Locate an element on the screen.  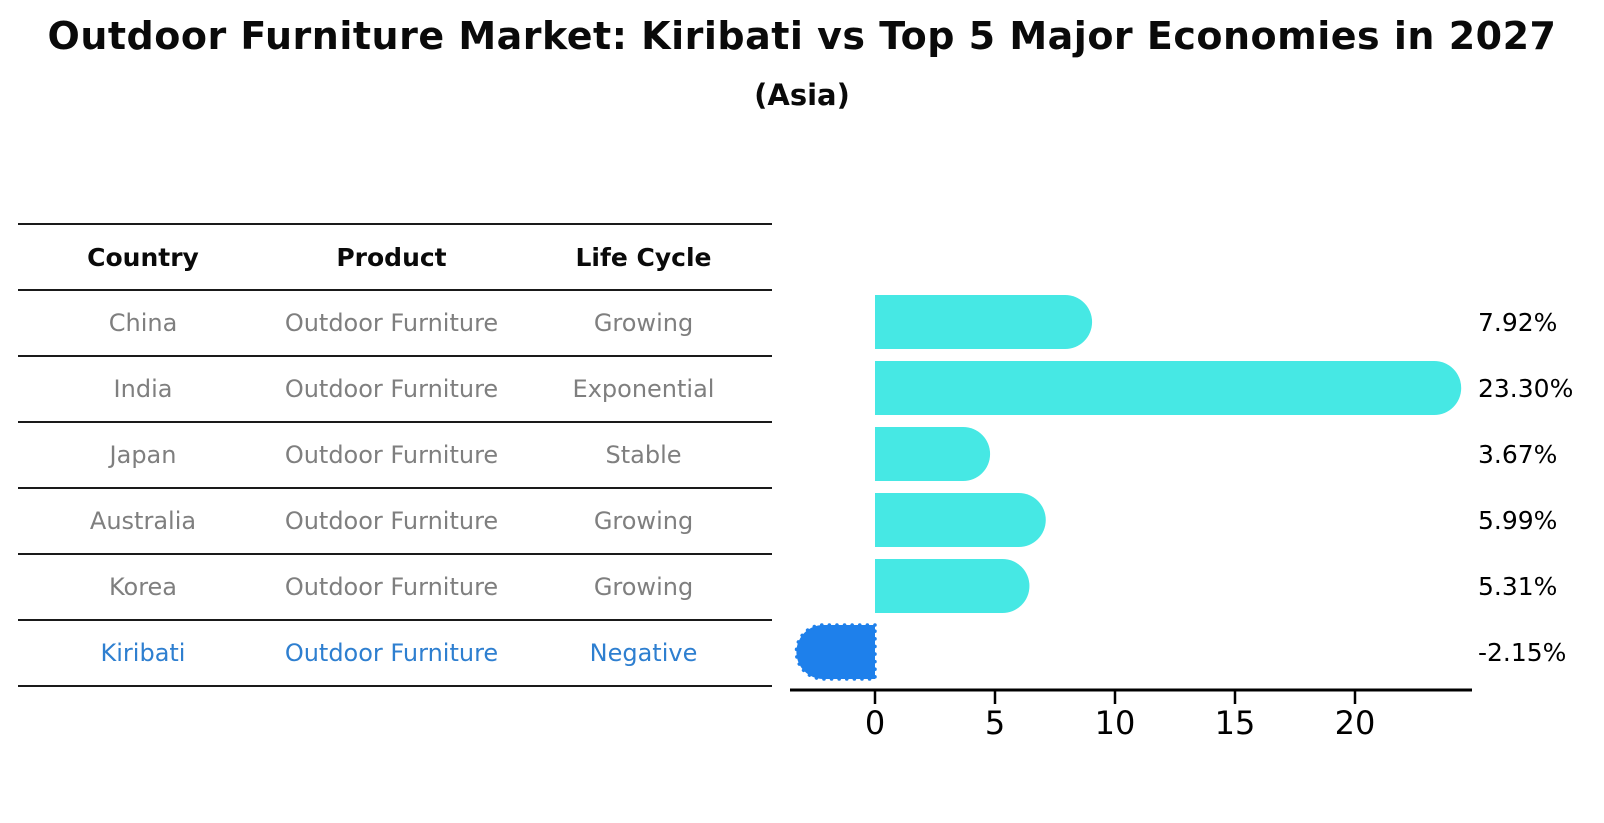
table-header-row: Country Product Life Cycle is located at coordinates (395, 258).